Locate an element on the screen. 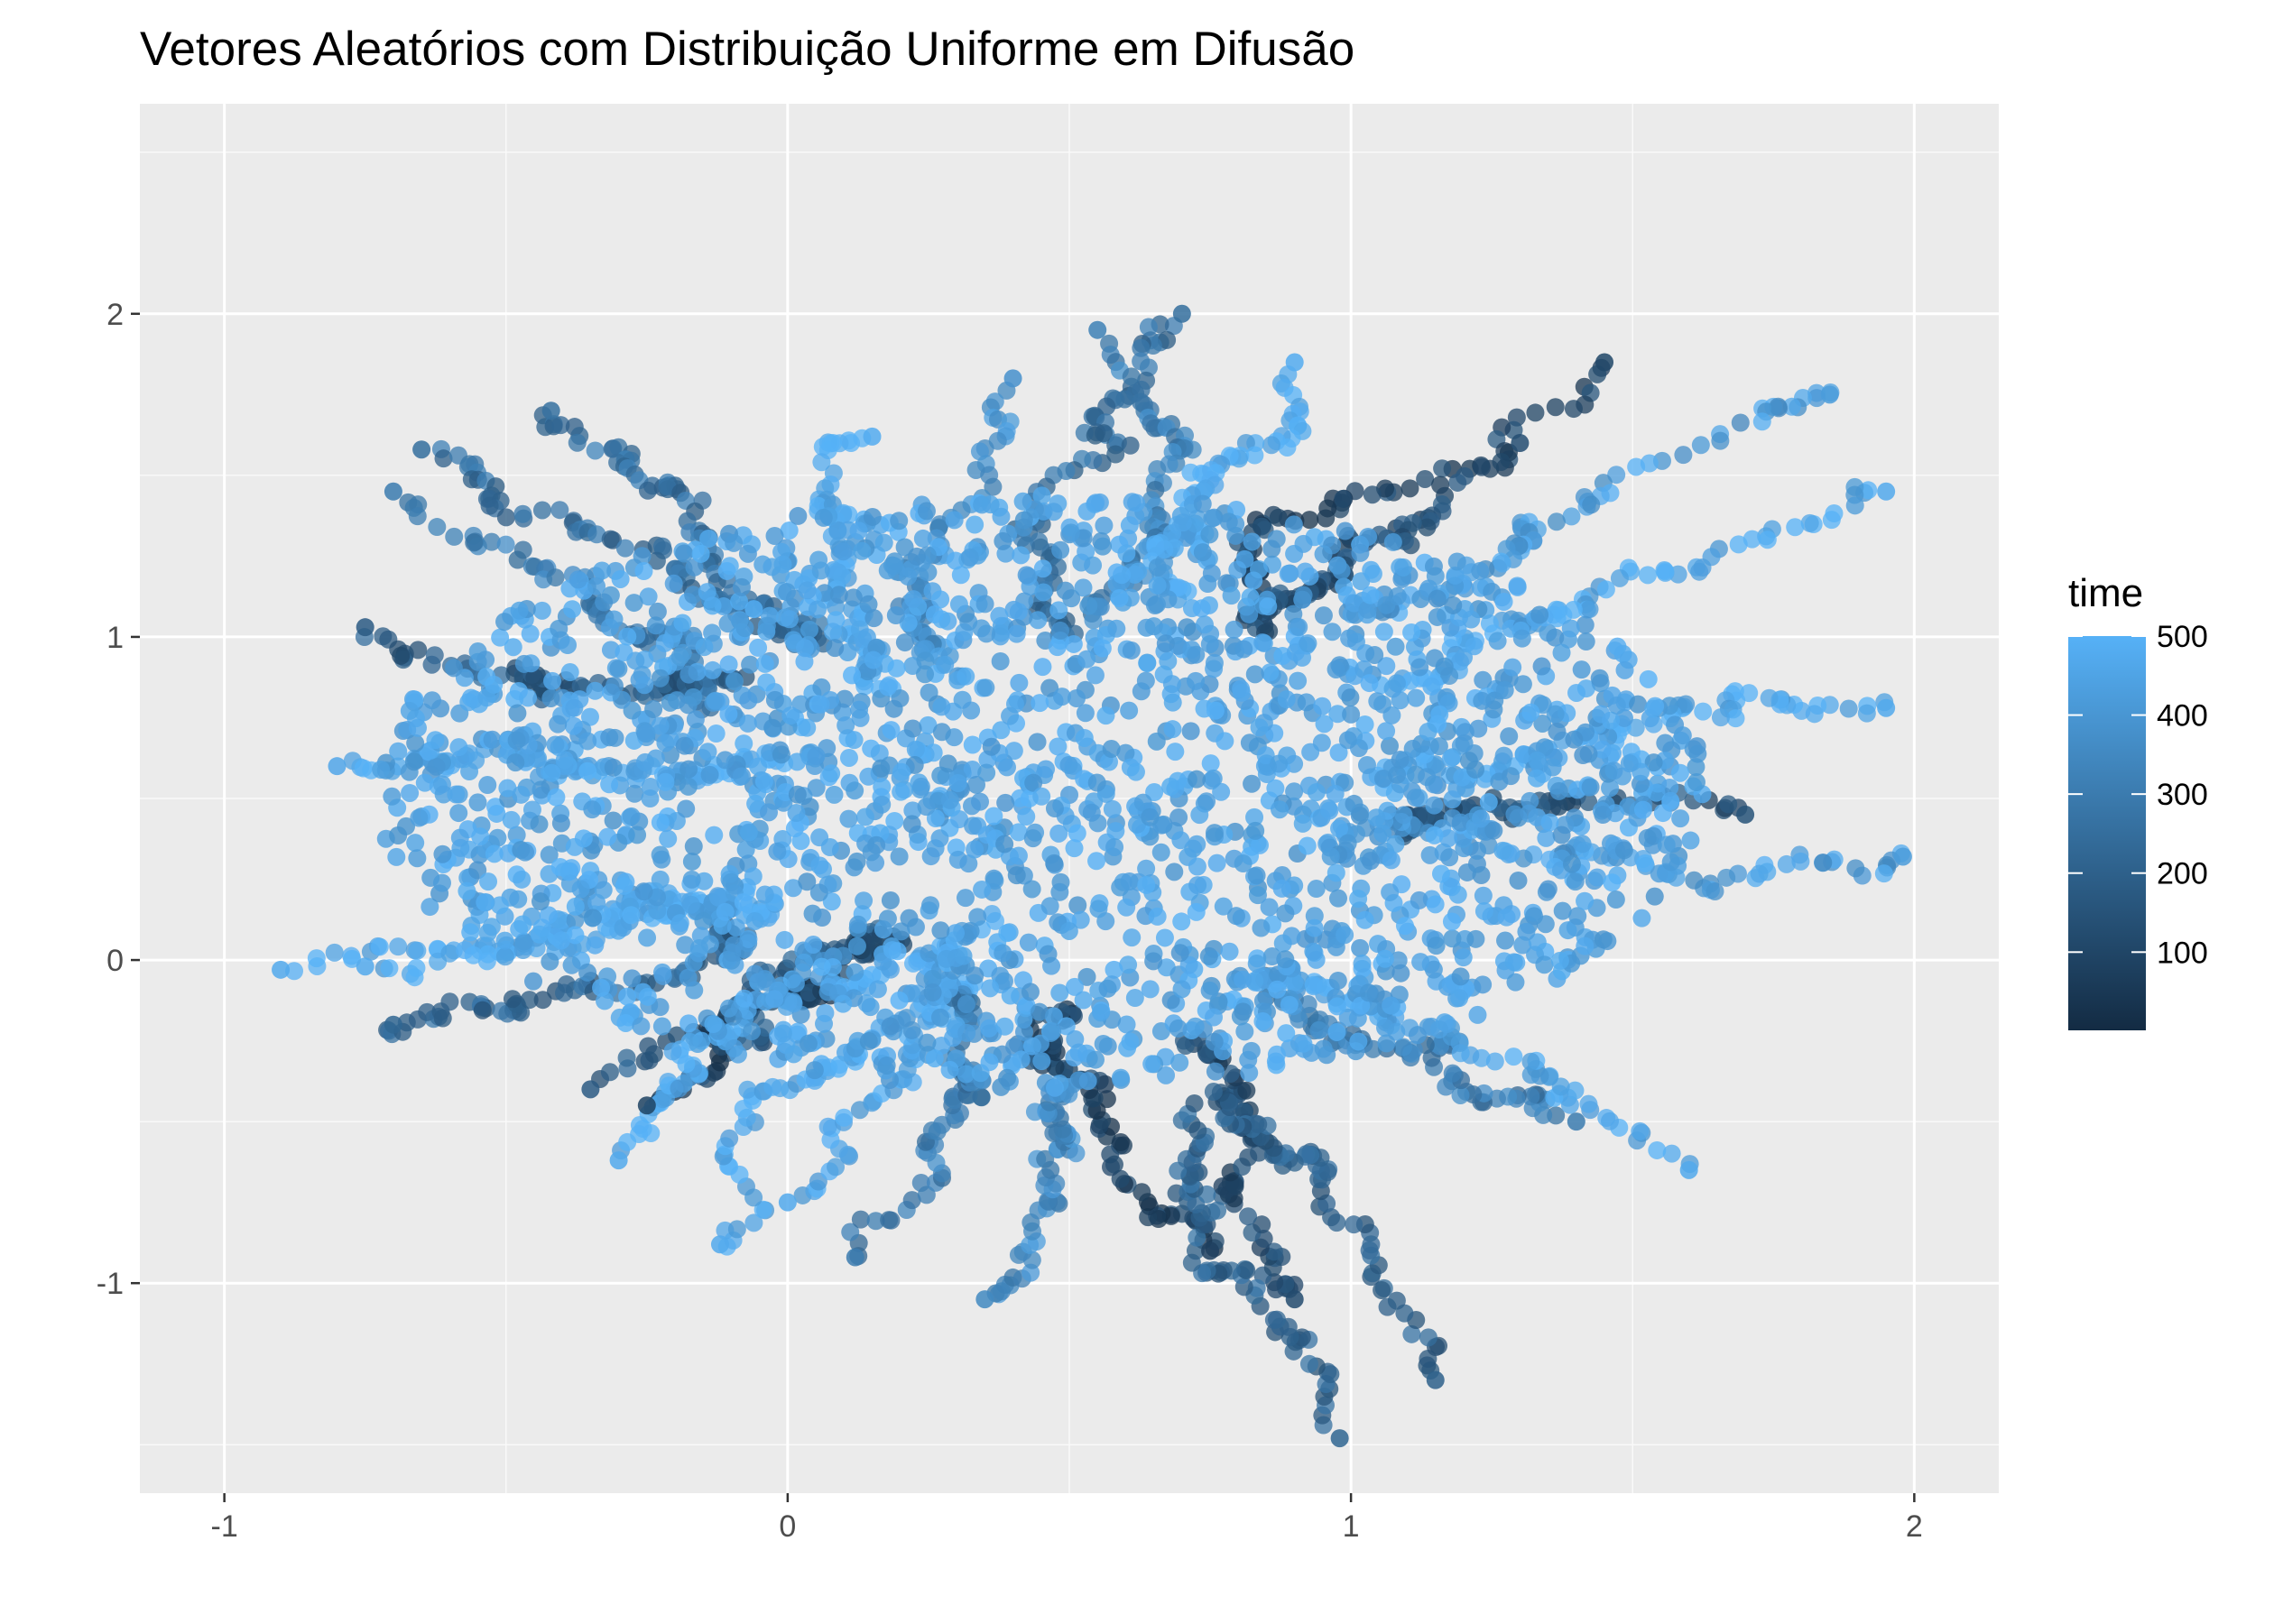 The image size is (2274, 1624). y-tick-label: -1 is located at coordinates (111, 1284).